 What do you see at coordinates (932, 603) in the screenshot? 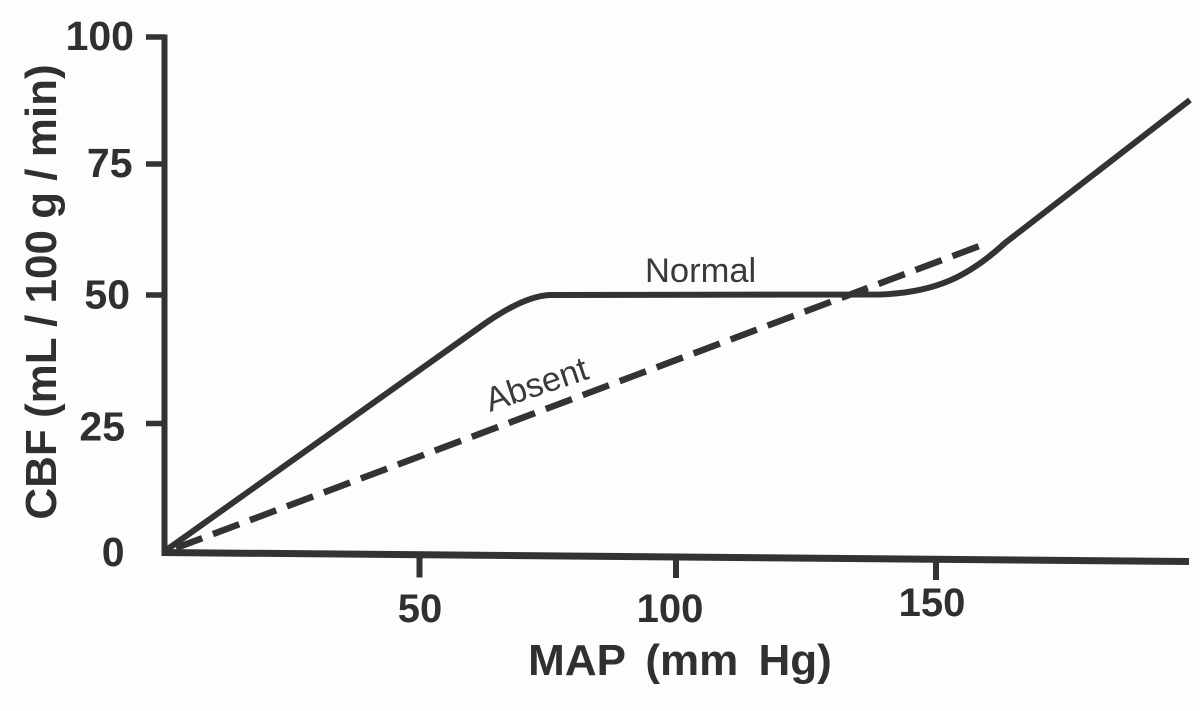
I see `svg-text: 150` at bounding box center [932, 603].